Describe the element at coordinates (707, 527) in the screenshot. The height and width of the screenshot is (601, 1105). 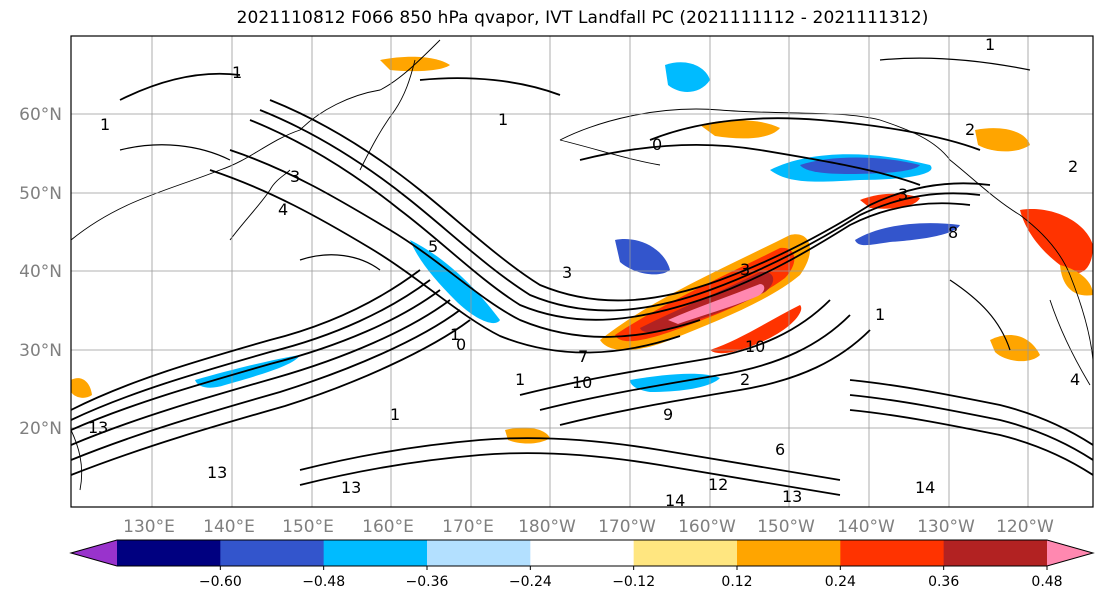
I see `longitude-label: 160°W` at that location.